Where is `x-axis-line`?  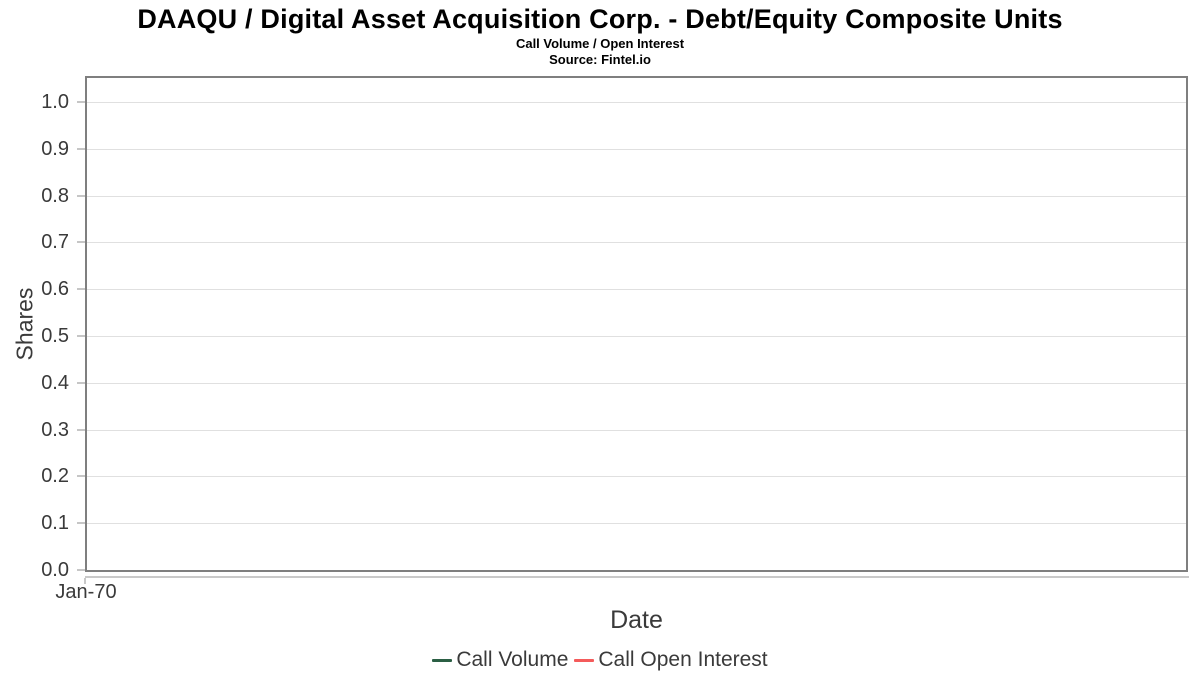 x-axis-line is located at coordinates (637, 577).